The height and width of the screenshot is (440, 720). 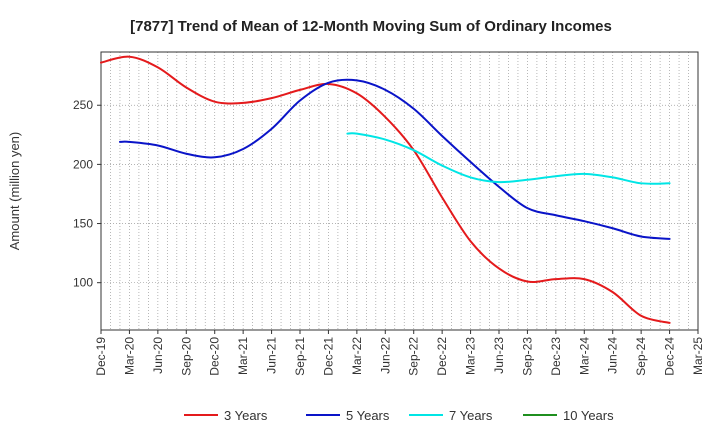 What do you see at coordinates (300, 356) in the screenshot?
I see `x-tick-label: Sep-21` at bounding box center [300, 356].